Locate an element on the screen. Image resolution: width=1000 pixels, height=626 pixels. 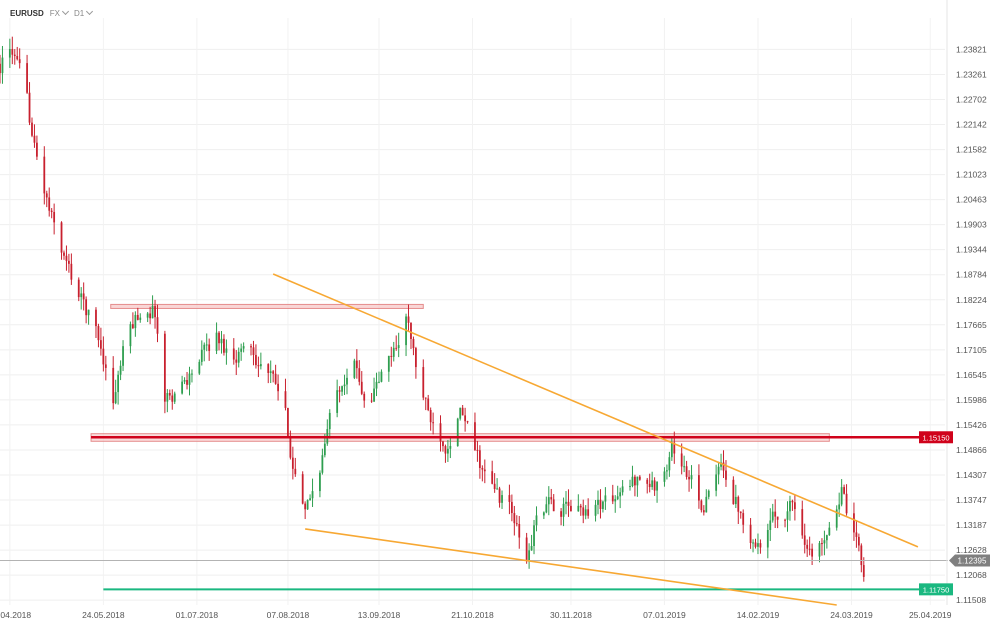
timeframe-label: D1 is located at coordinates (79, 13).